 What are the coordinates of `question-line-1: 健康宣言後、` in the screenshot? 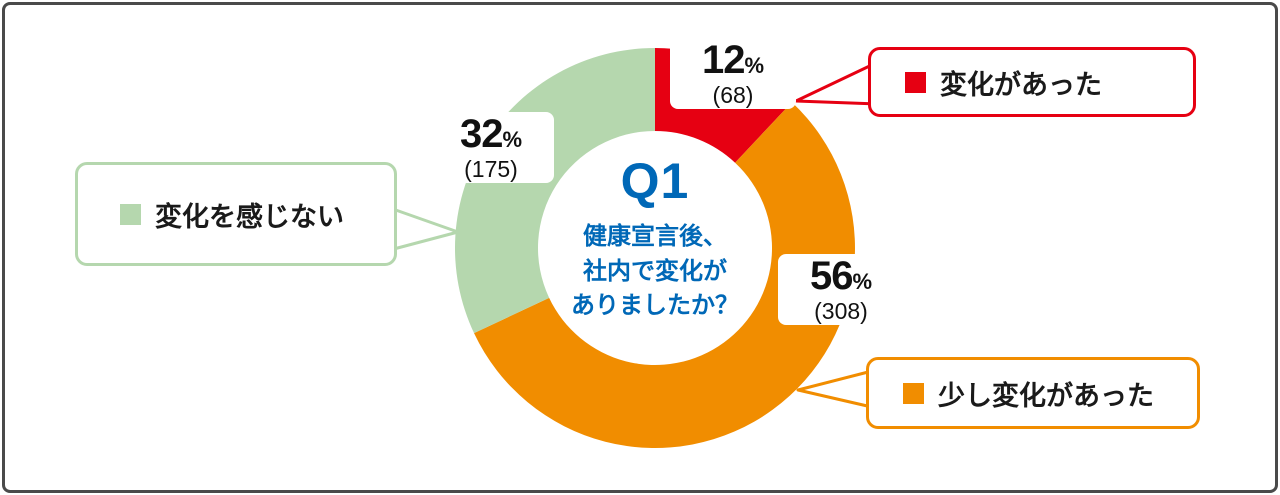 It's located at (655, 236).